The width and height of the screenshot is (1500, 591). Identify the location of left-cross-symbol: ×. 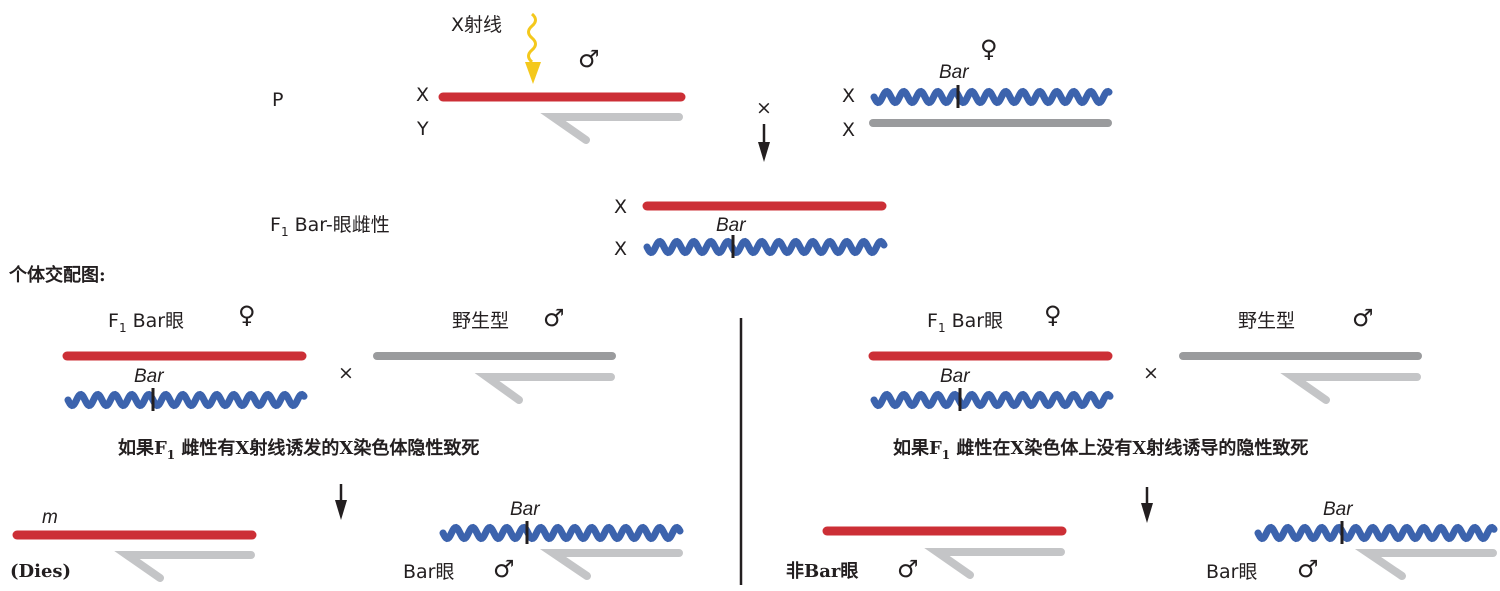
(346, 373).